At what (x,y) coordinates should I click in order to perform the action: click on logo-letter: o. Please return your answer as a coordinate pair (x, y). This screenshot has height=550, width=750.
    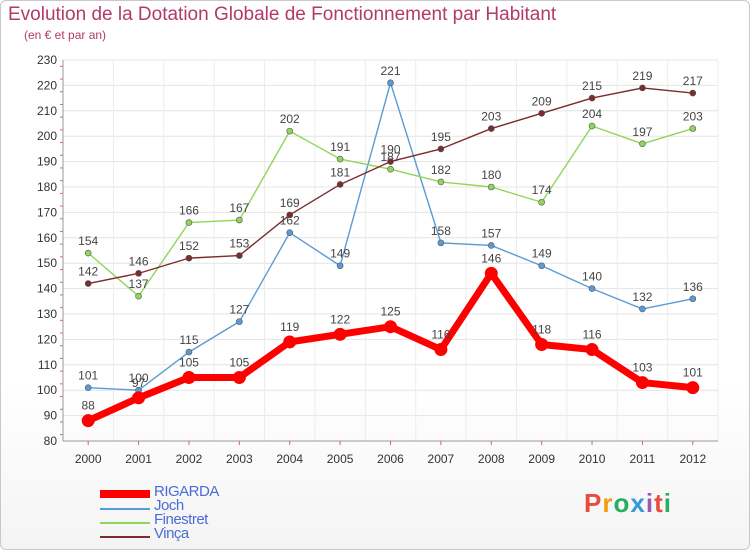
    Looking at the image, I should click on (622, 503).